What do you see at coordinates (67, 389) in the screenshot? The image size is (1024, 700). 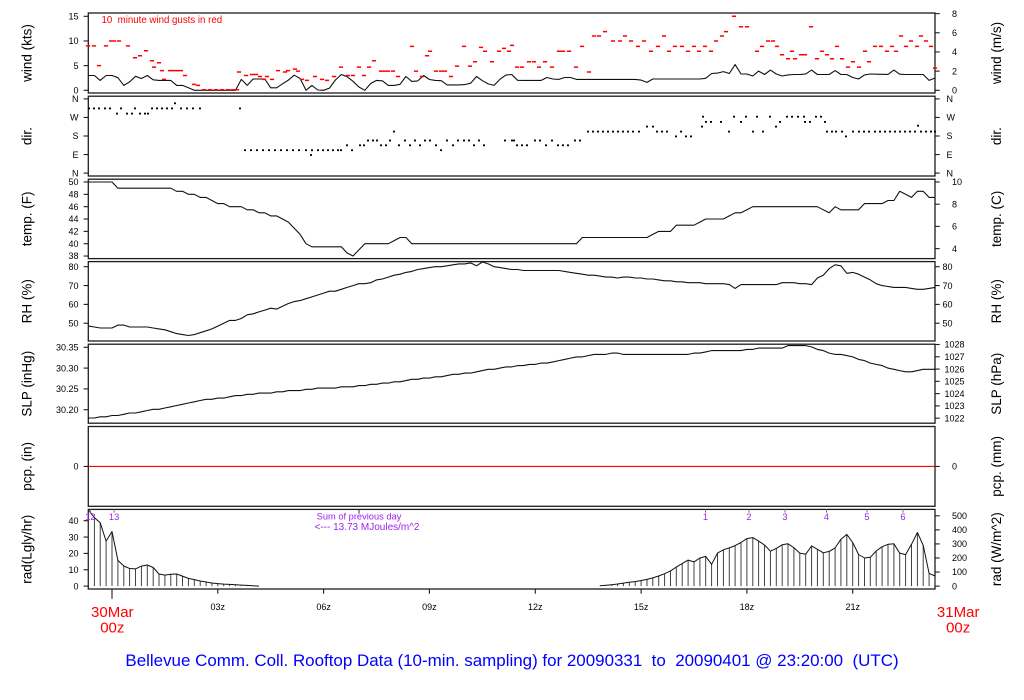 I see `svg-text: 30.25` at bounding box center [67, 389].